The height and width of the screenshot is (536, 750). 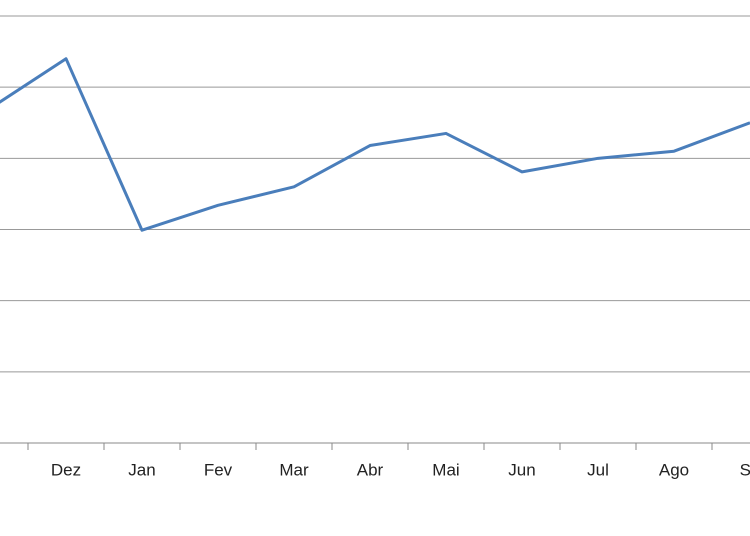 I want to click on x-tick-label: Jun, so click(x=521, y=469).